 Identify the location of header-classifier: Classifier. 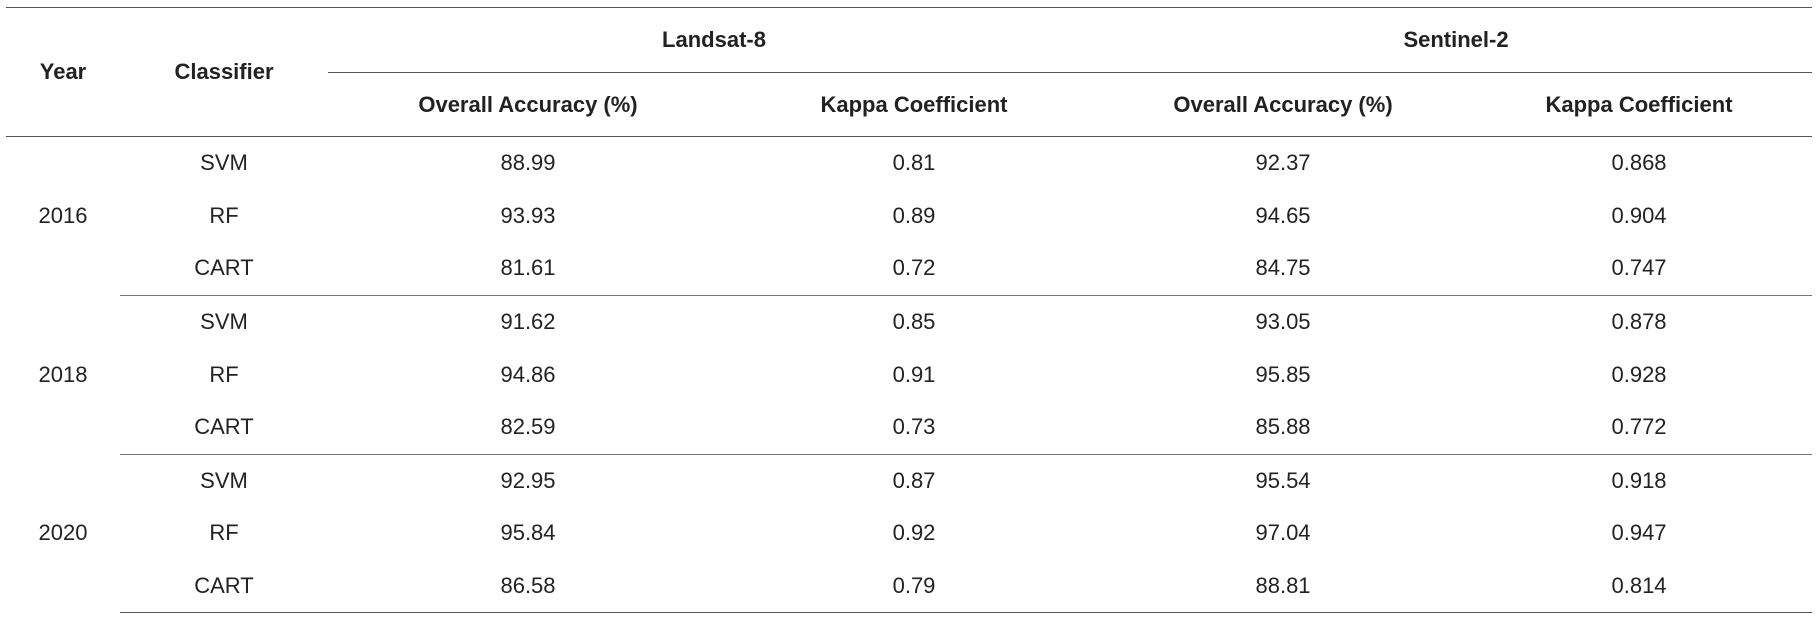
(224, 72).